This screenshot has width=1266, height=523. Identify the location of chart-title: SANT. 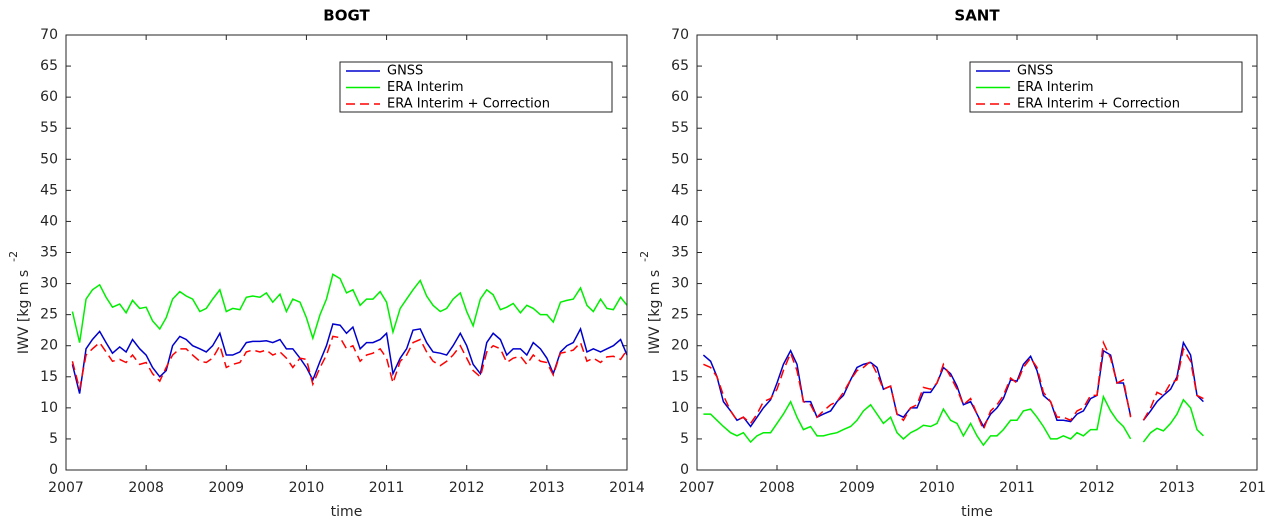
(977, 16).